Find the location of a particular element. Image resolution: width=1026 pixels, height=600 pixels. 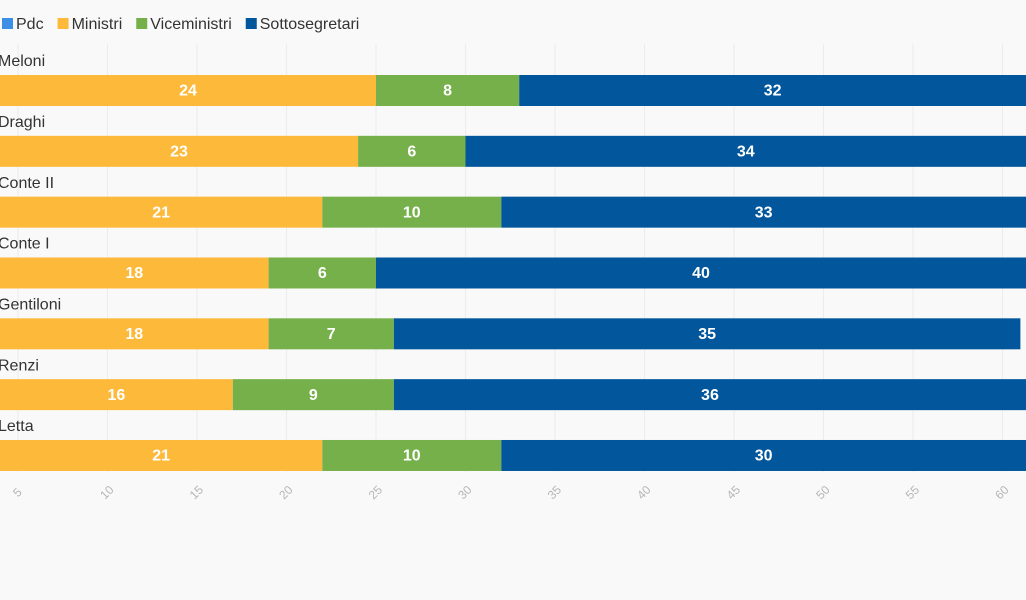

data-label: 35 is located at coordinates (707, 334).